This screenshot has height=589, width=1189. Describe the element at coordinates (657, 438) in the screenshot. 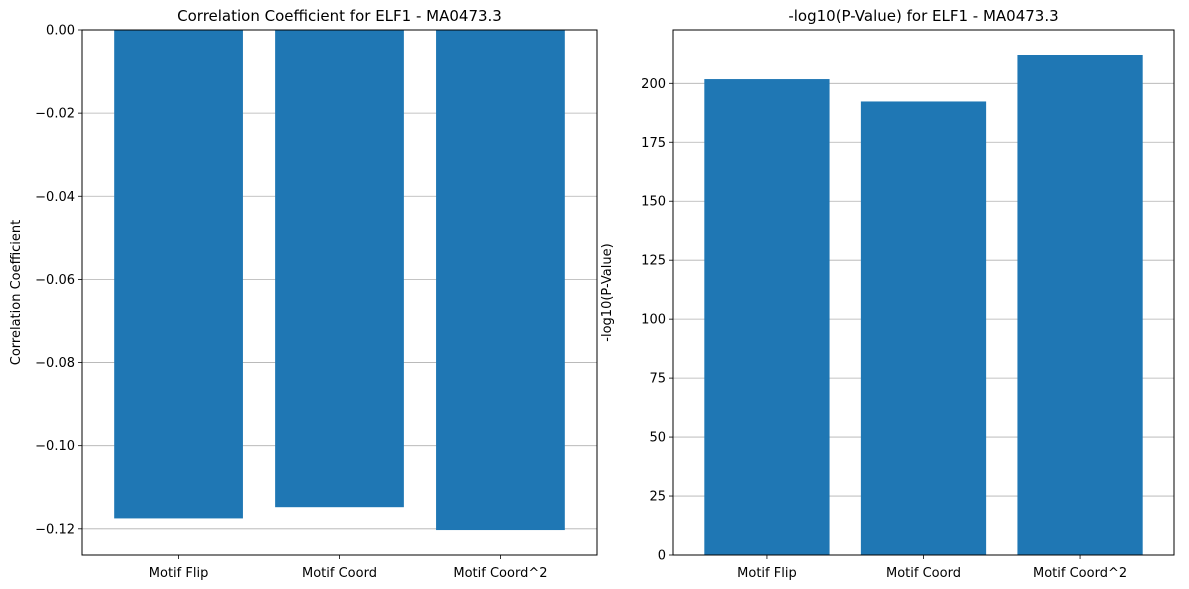

I see `y-tick-label: 50` at that location.